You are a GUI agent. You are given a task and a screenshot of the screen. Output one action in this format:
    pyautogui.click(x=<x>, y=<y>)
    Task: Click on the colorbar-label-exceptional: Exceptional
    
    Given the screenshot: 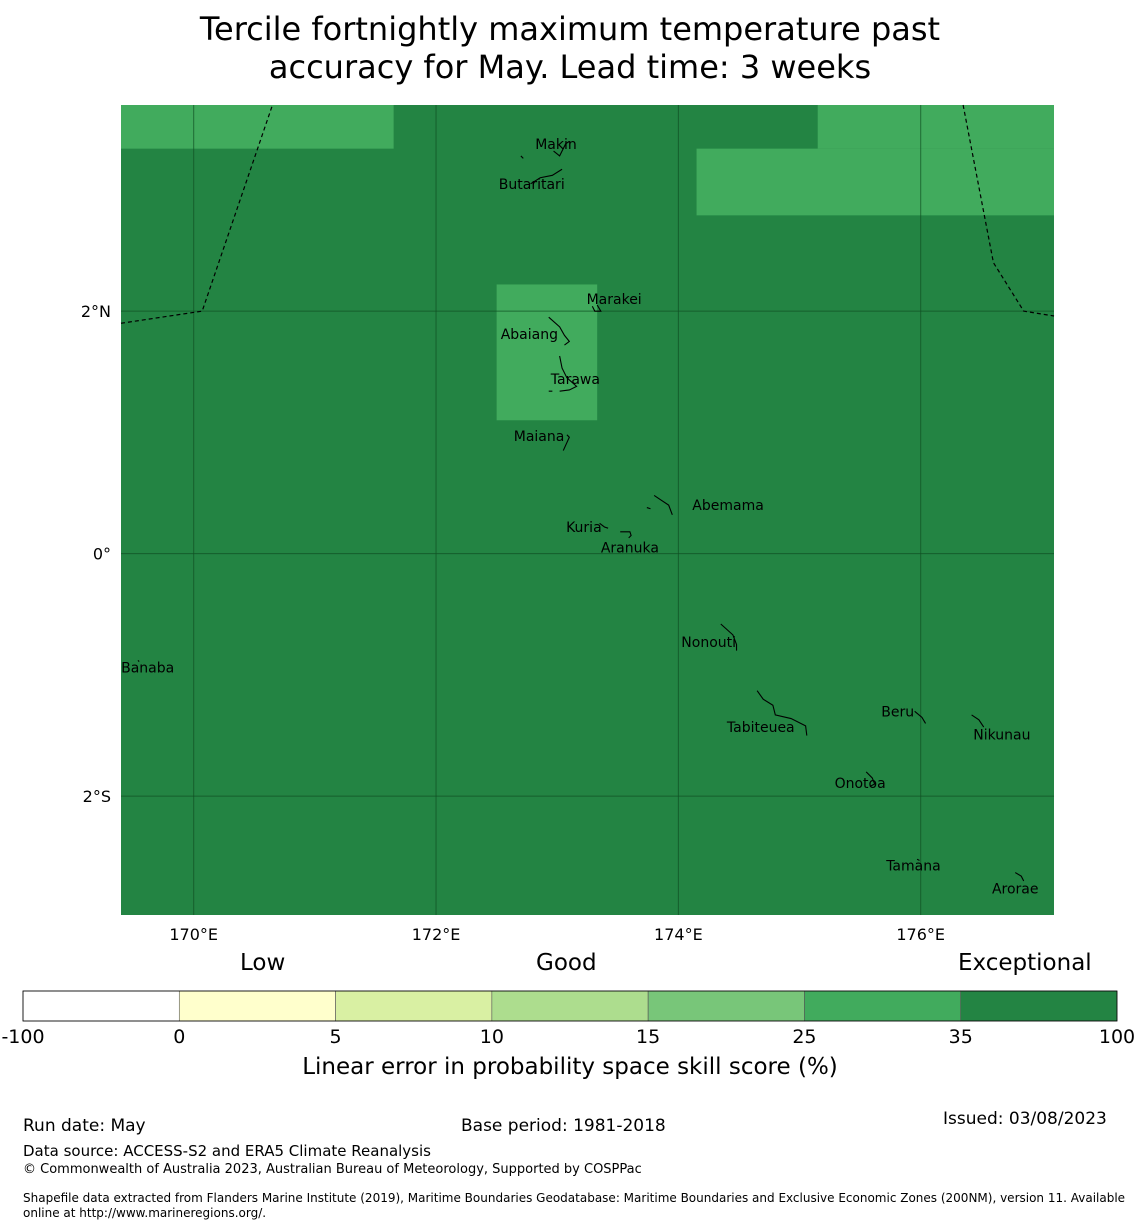 What is the action you would take?
    pyautogui.click(x=1025, y=963)
    